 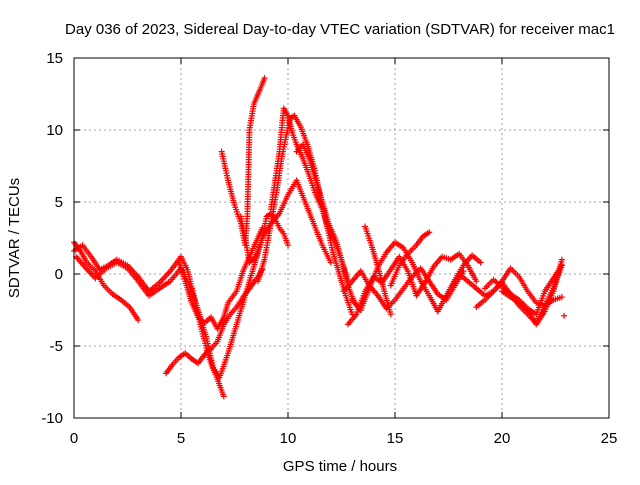 What do you see at coordinates (395, 438) in the screenshot?
I see `x-tick-label: 15` at bounding box center [395, 438].